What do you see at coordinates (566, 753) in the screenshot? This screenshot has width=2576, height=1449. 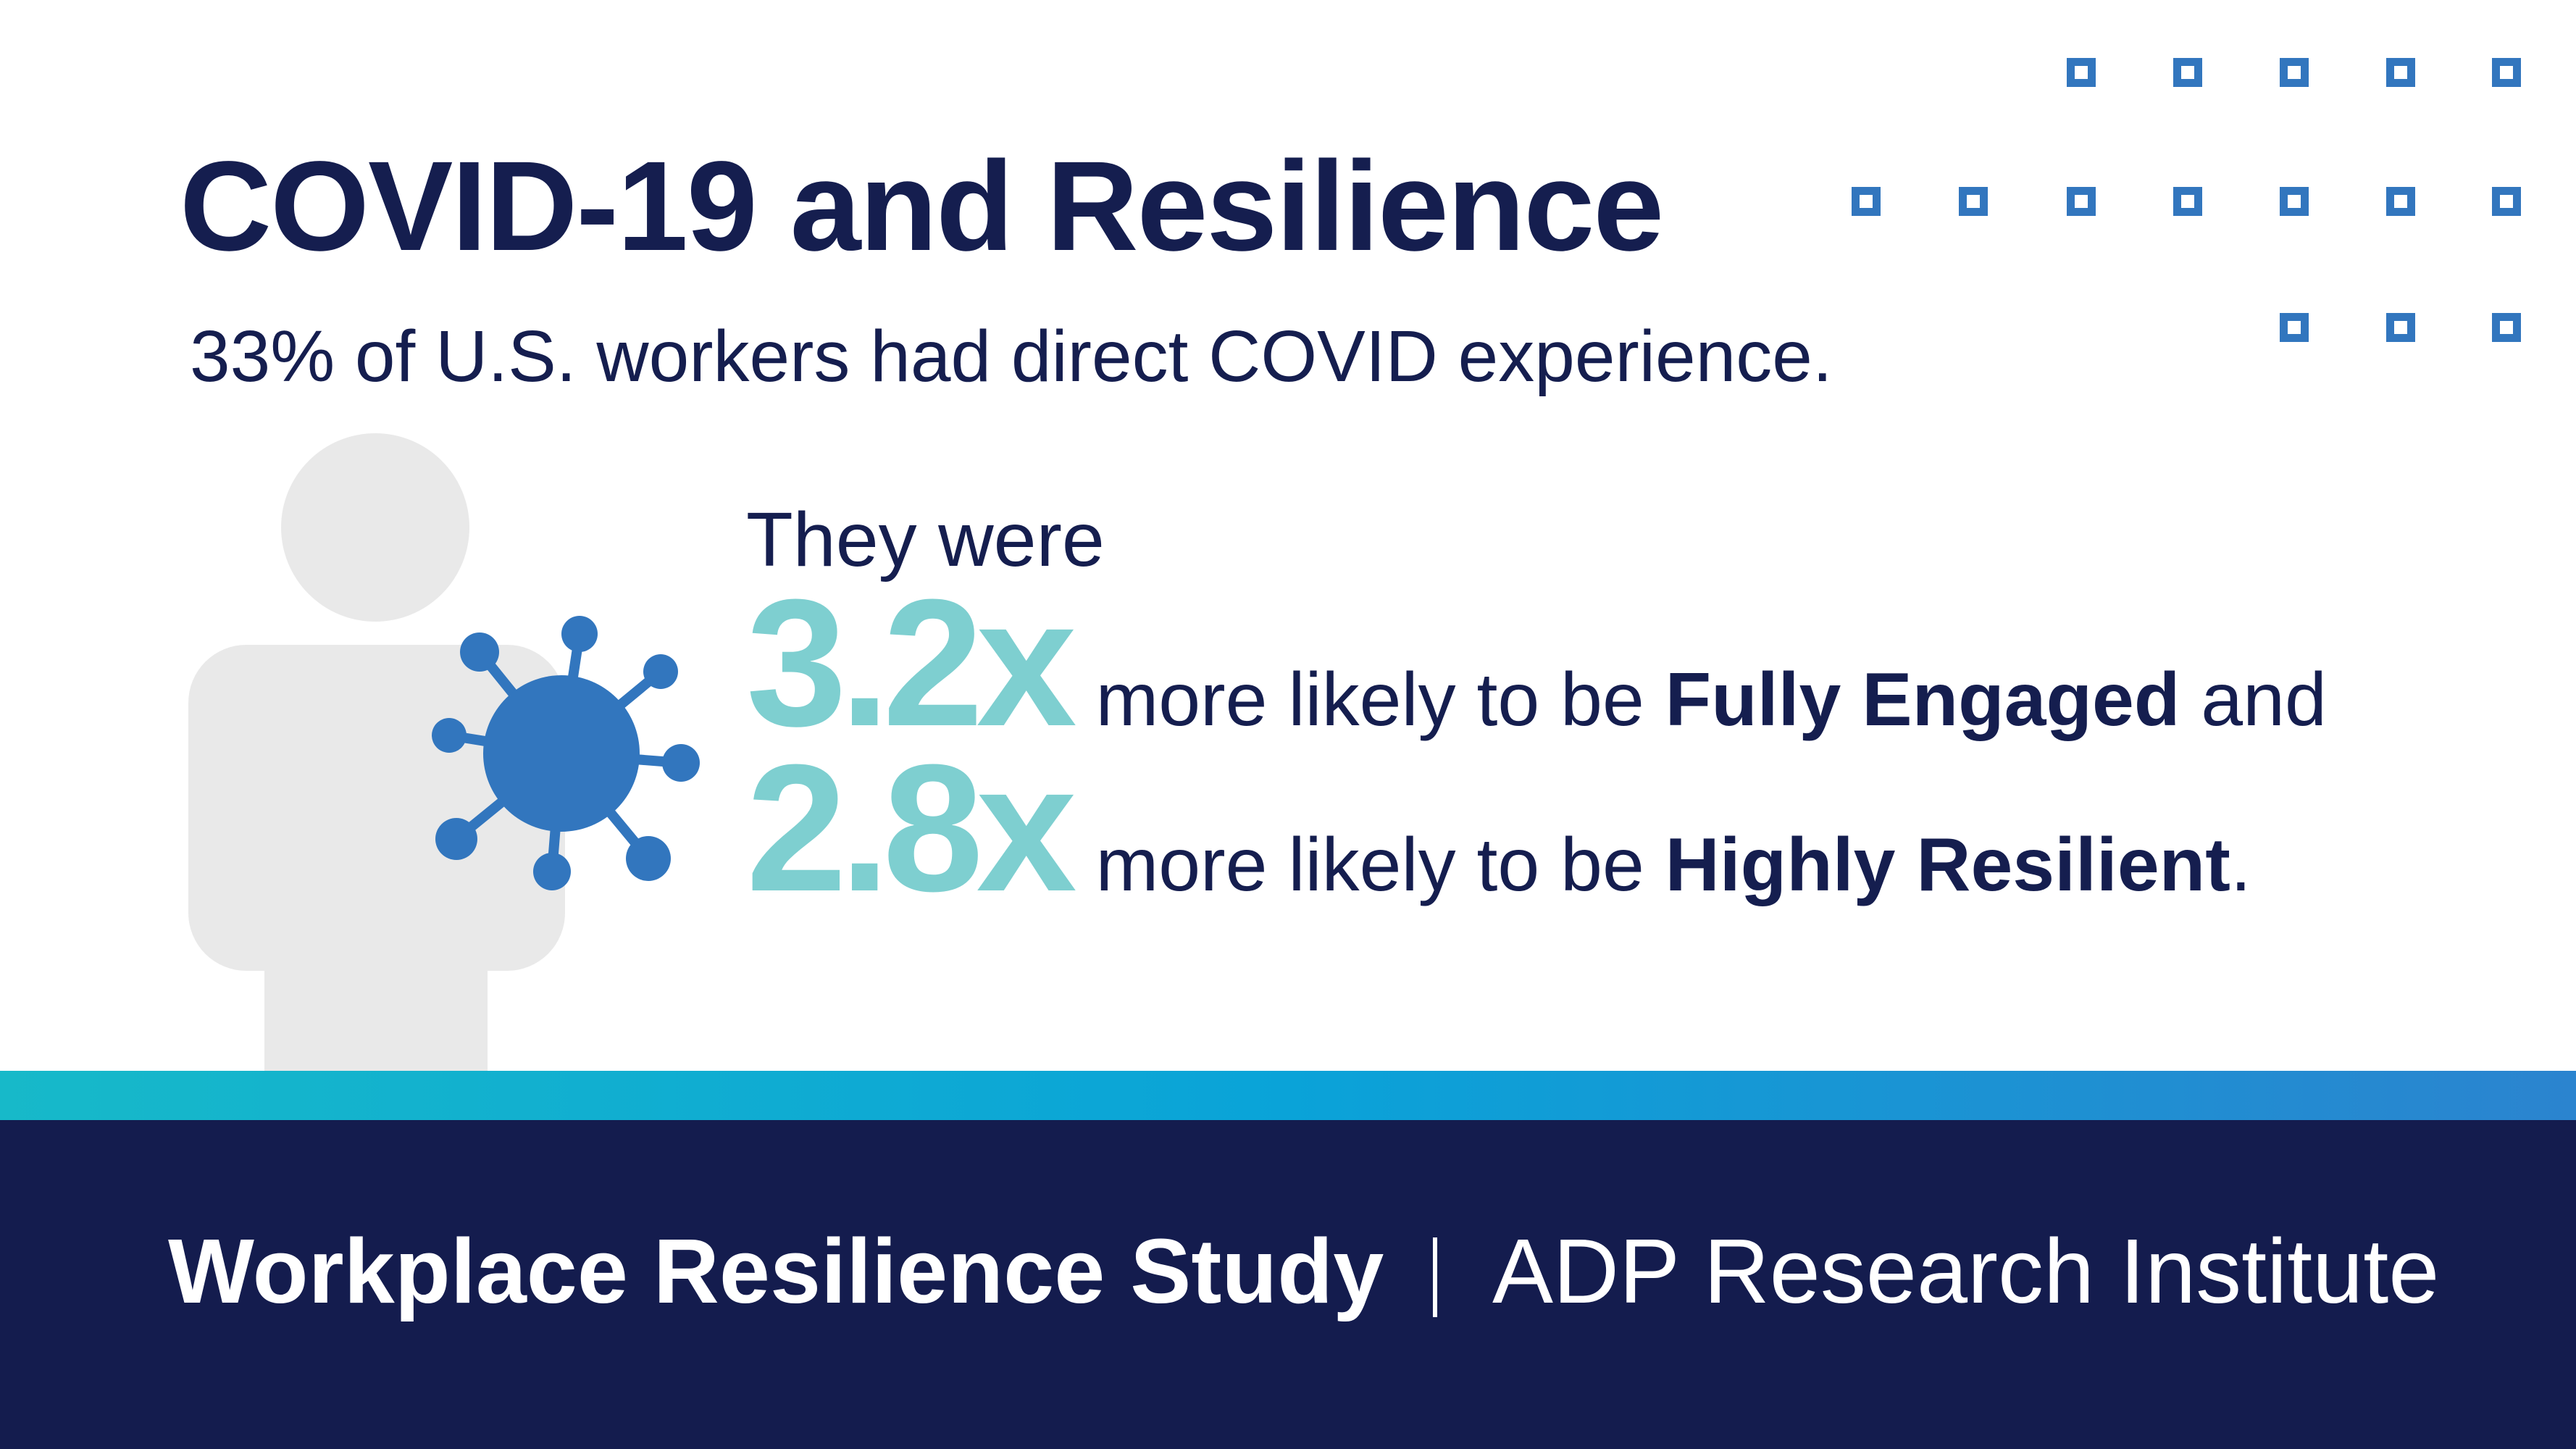 I see `coronavirus-icon` at bounding box center [566, 753].